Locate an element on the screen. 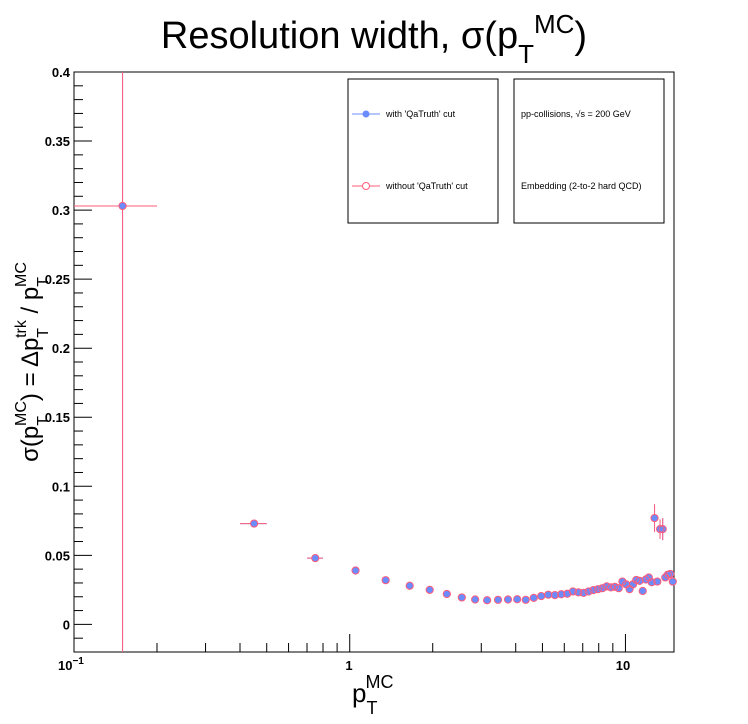  y-tick-label: 0.4 is located at coordinates (61, 72).